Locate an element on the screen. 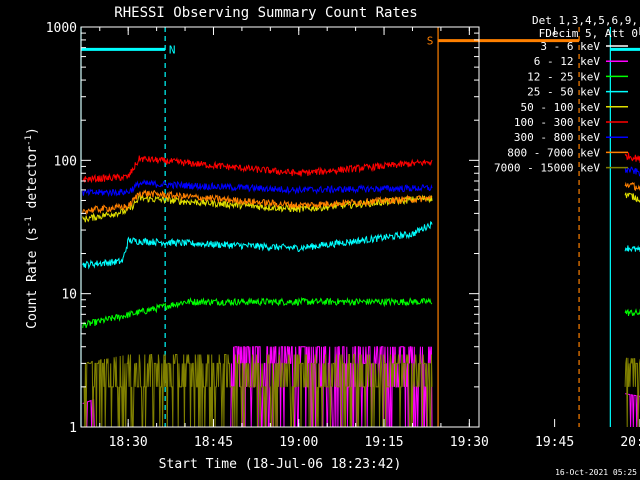 This screenshot has height=480, width=640. x-tick-label: 18:45 is located at coordinates (213, 442).